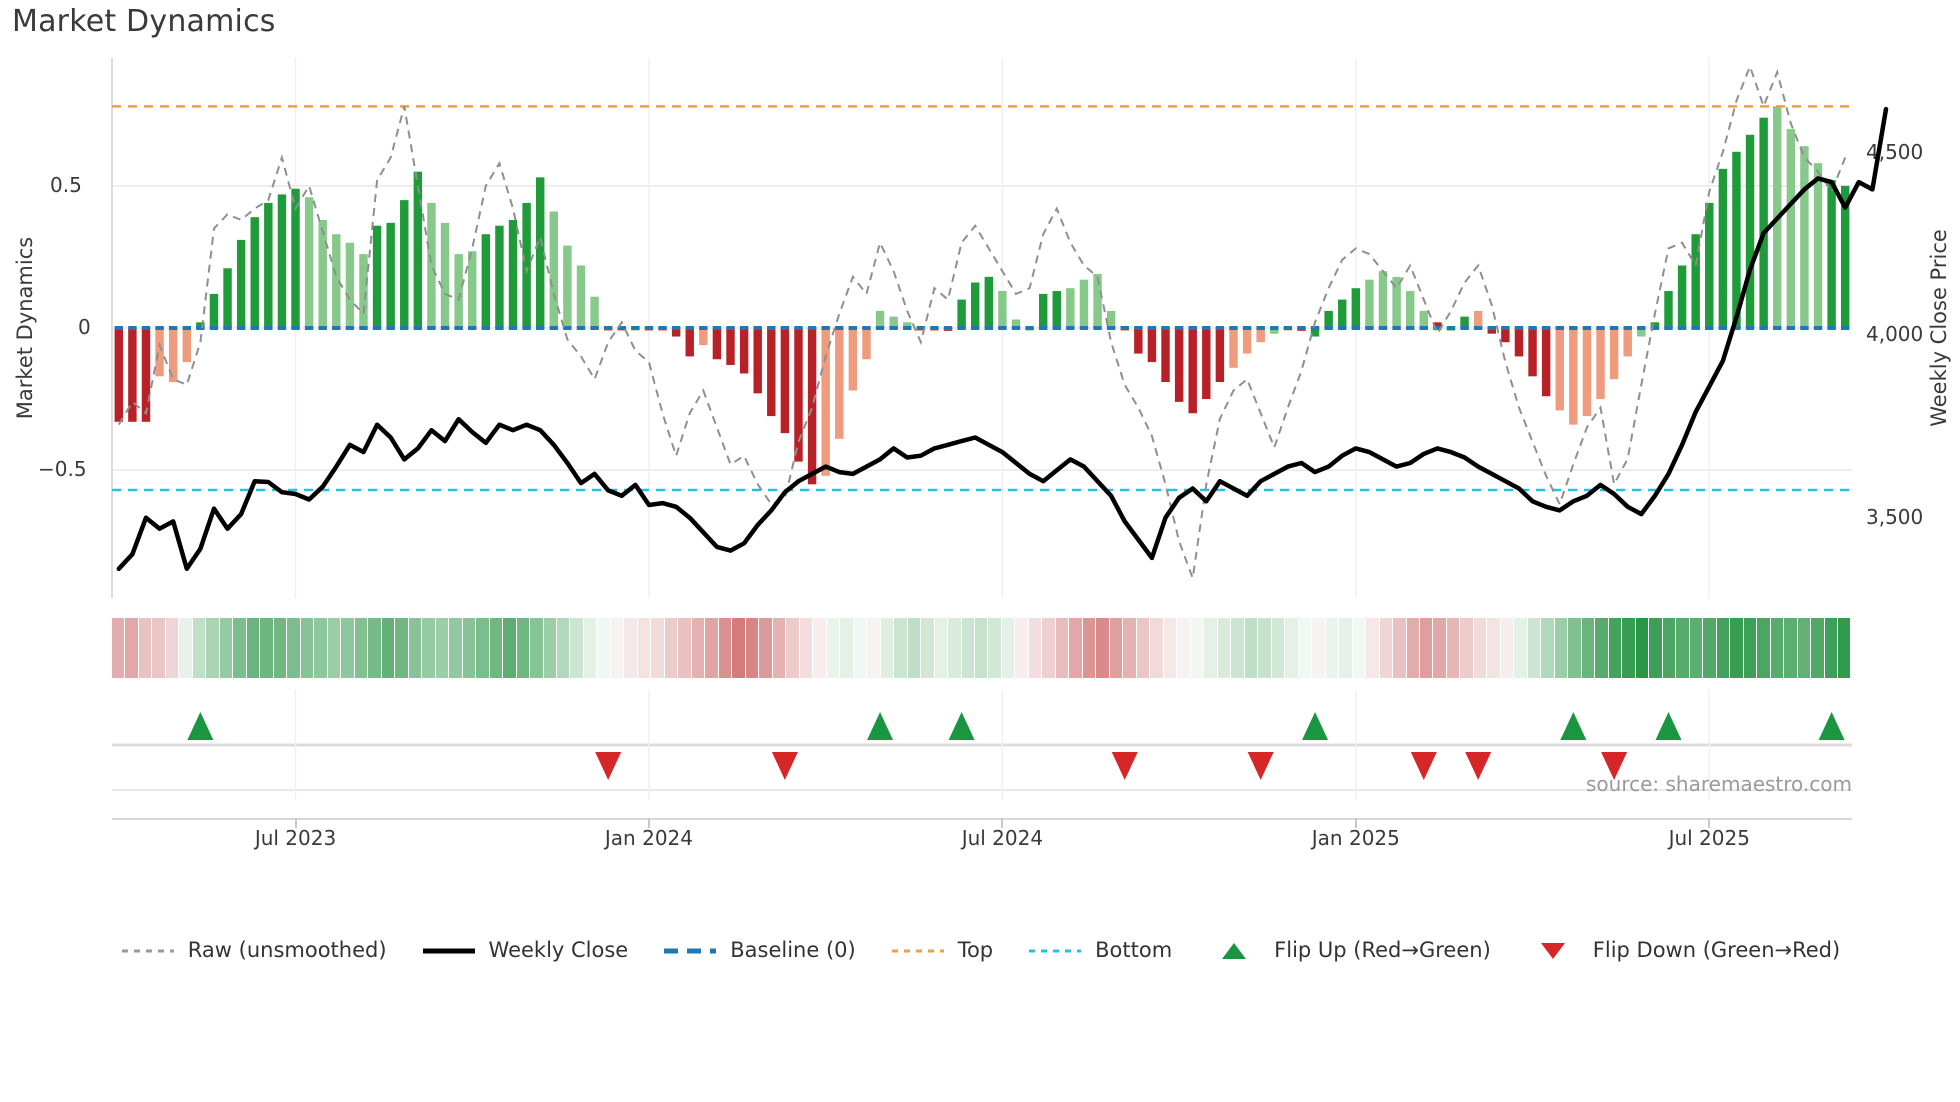  Describe the element at coordinates (1709, 838) in the screenshot. I see `x-tick-label: Jul 2025` at that location.